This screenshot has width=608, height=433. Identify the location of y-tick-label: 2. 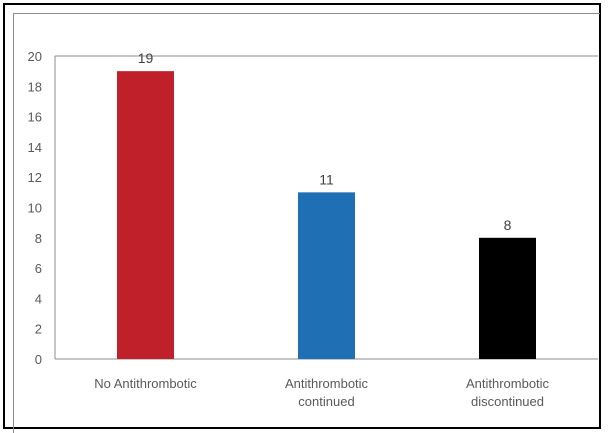
(38, 329).